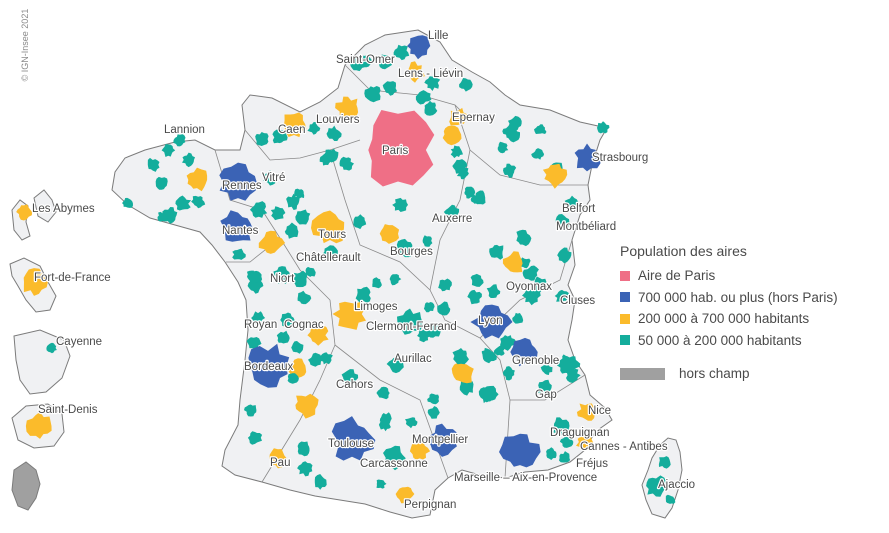 The image size is (889, 533). Describe the element at coordinates (42, 362) in the screenshot. I see `guyane` at that location.